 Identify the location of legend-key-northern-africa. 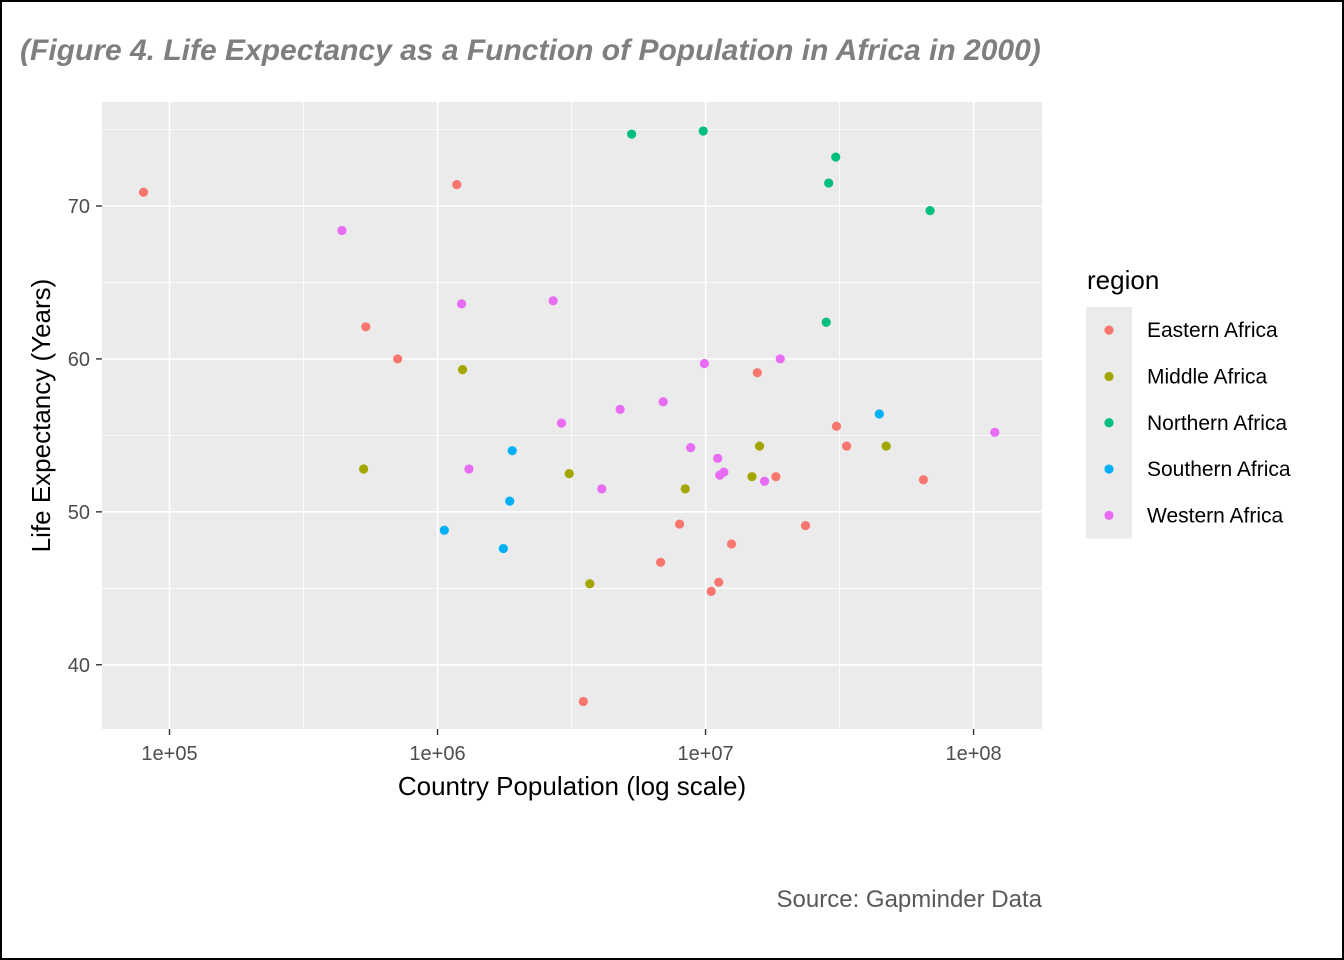
(1109, 423).